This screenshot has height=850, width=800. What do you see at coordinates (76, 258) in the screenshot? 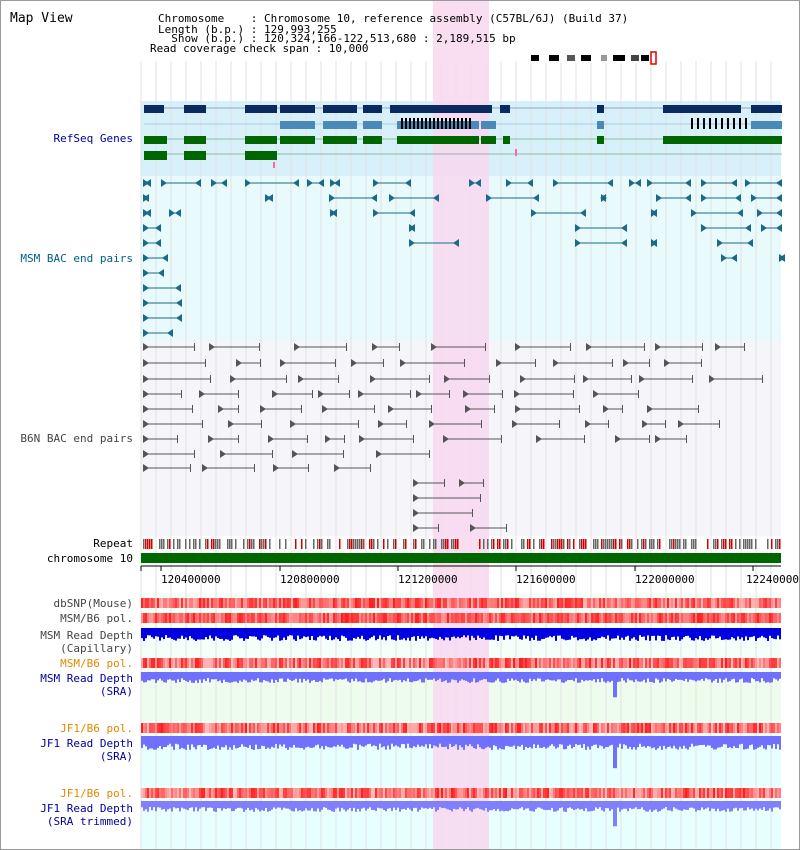
I see `track-label-msm-bac: MSM BAC end pairs` at bounding box center [76, 258].